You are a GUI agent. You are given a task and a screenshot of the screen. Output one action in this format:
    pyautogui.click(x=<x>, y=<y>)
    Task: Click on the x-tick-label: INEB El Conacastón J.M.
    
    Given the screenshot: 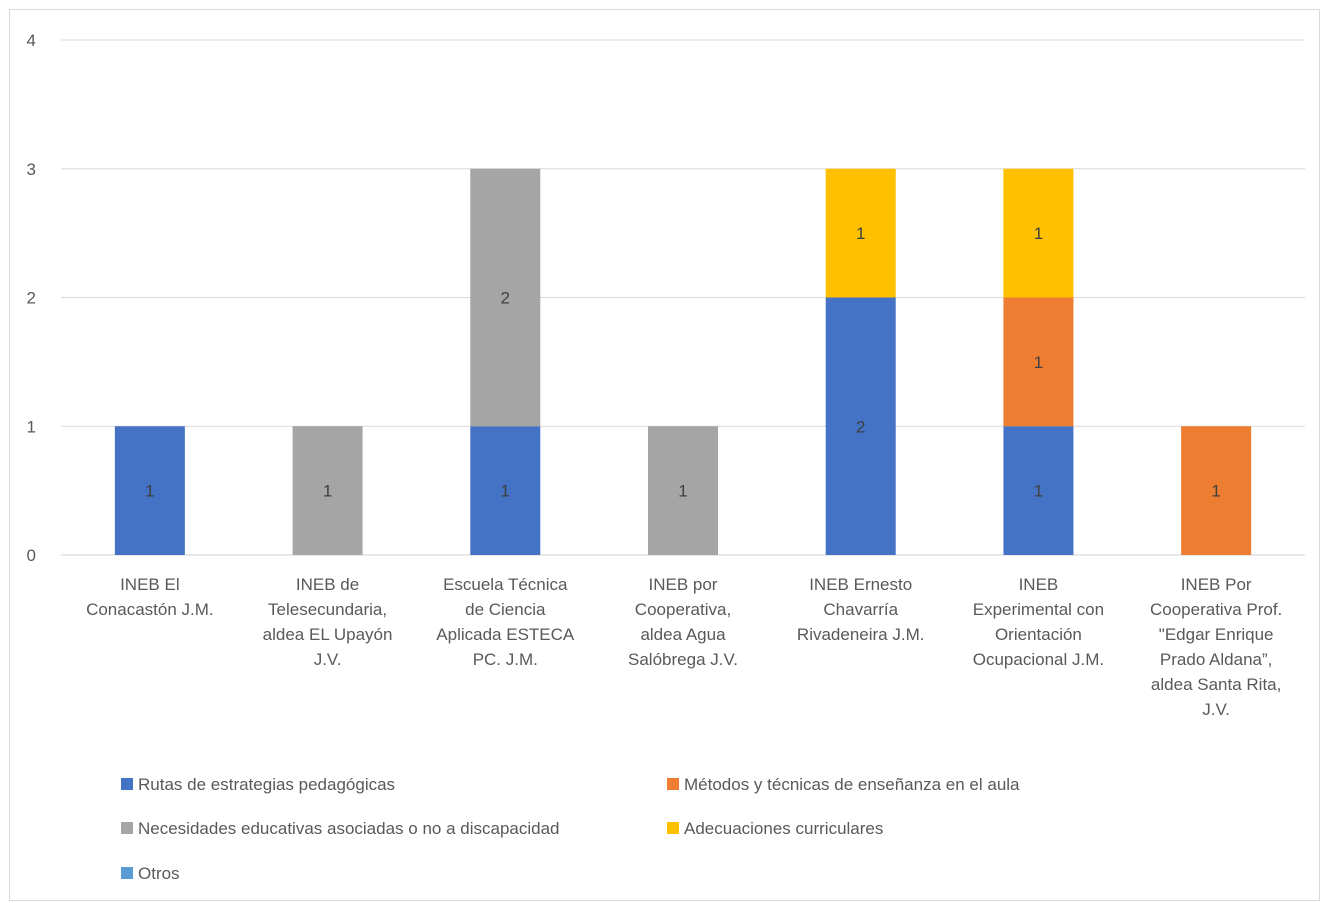 What is the action you would take?
    pyautogui.click(x=150, y=597)
    